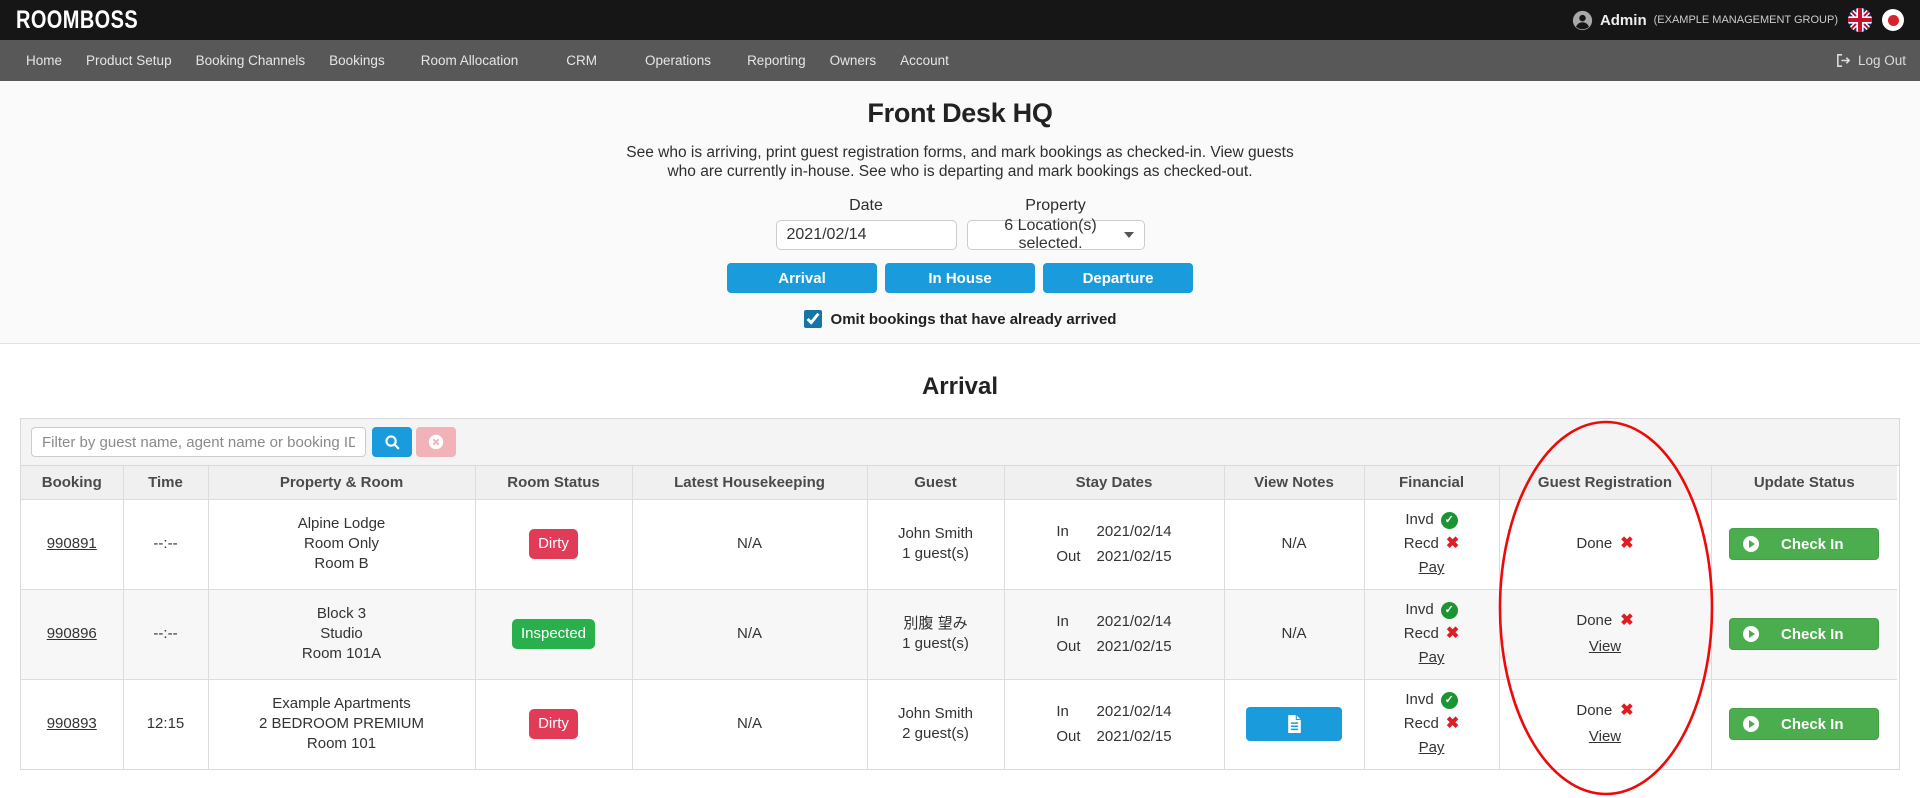 The image size is (1920, 798). What do you see at coordinates (469, 60) in the screenshot?
I see `nav-item-room-allocation: Room Allocation` at bounding box center [469, 60].